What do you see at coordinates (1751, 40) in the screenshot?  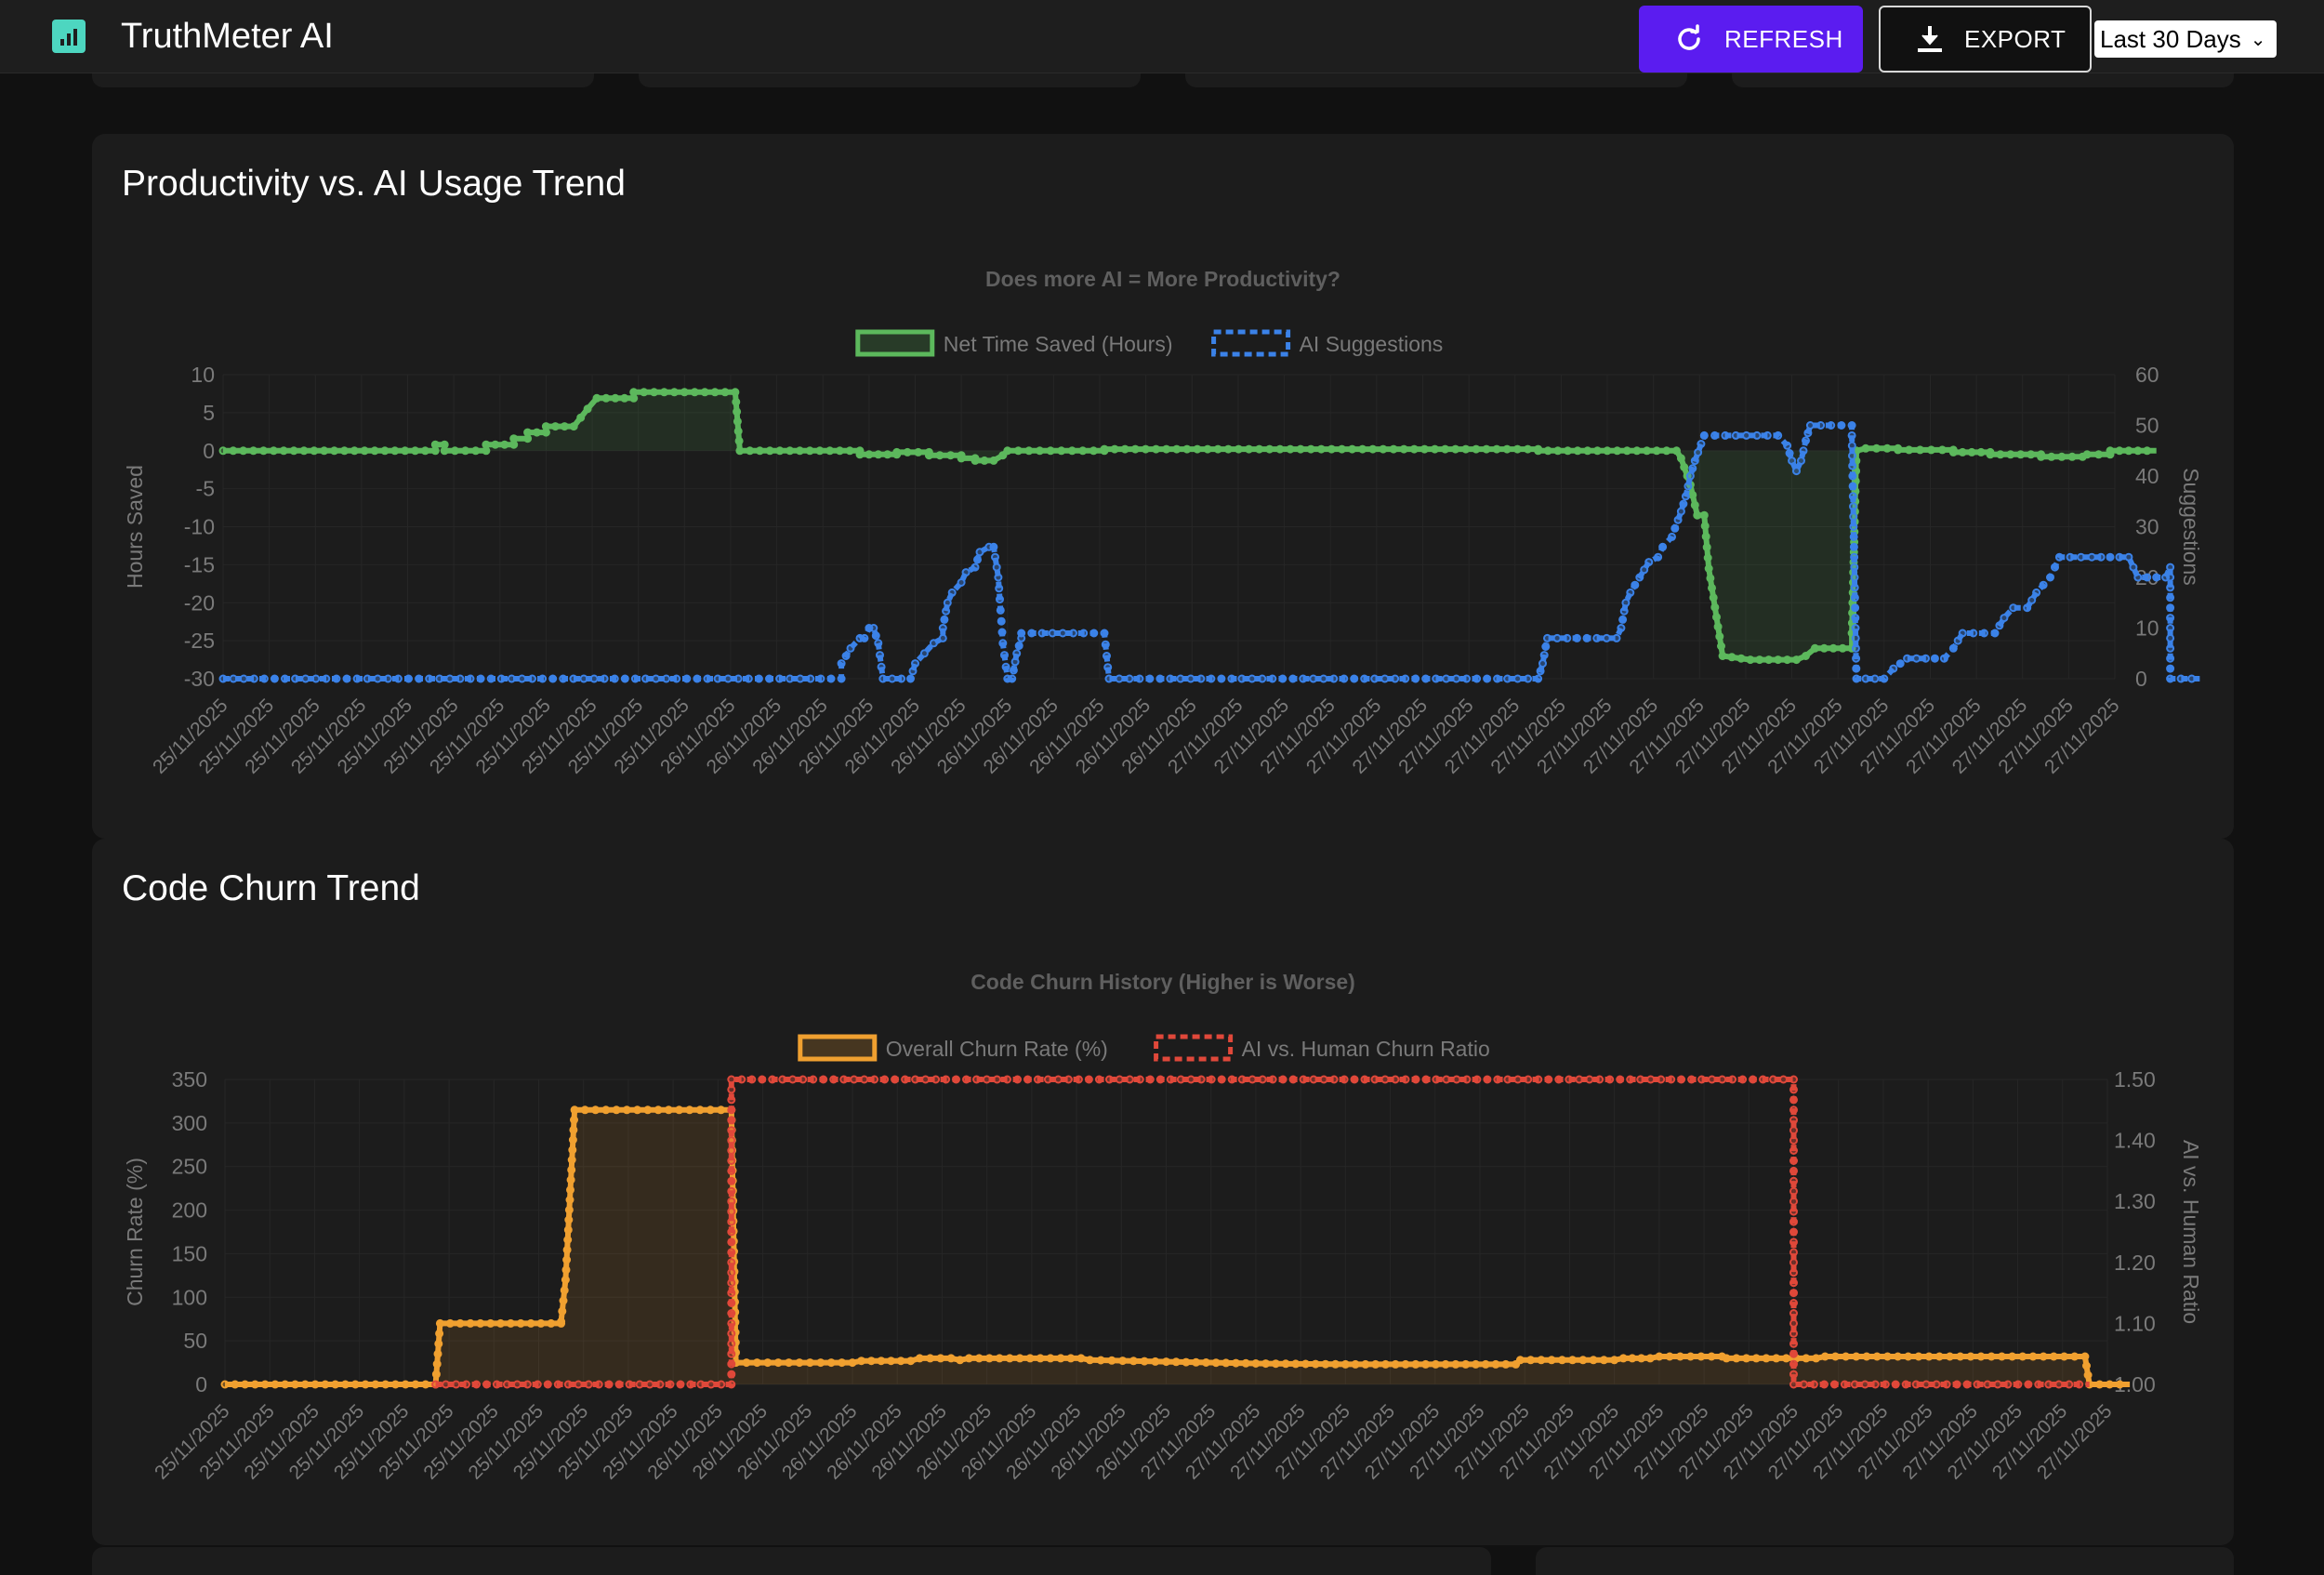 I see `refresh-button: REFRESH` at bounding box center [1751, 40].